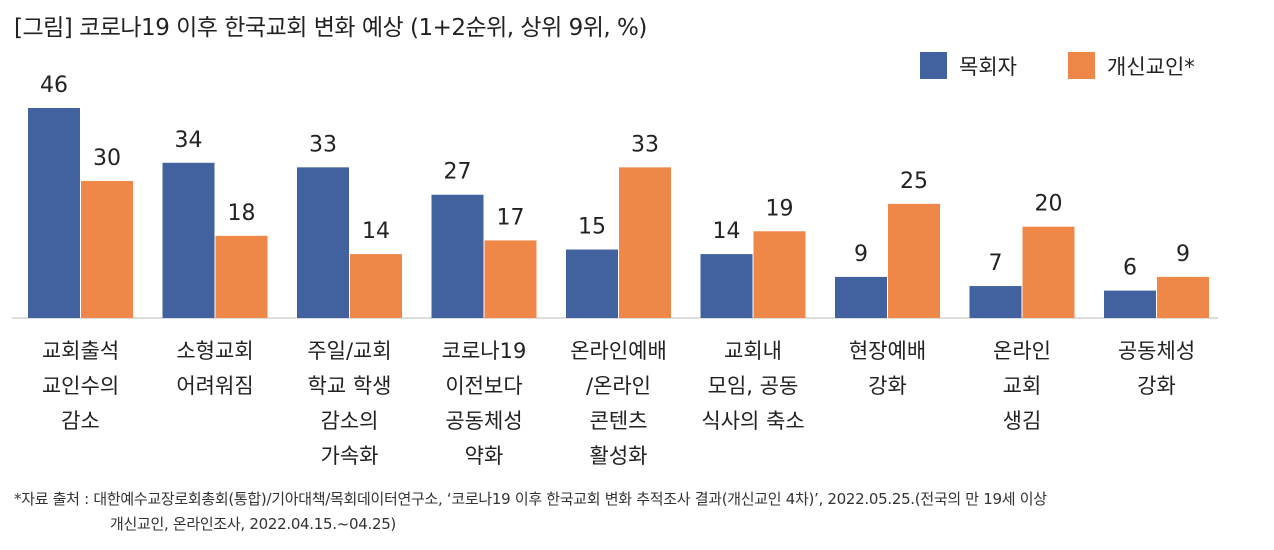 The height and width of the screenshot is (550, 1274). Describe the element at coordinates (1156, 351) in the screenshot. I see `category-label-8-0: 공동체성` at that location.